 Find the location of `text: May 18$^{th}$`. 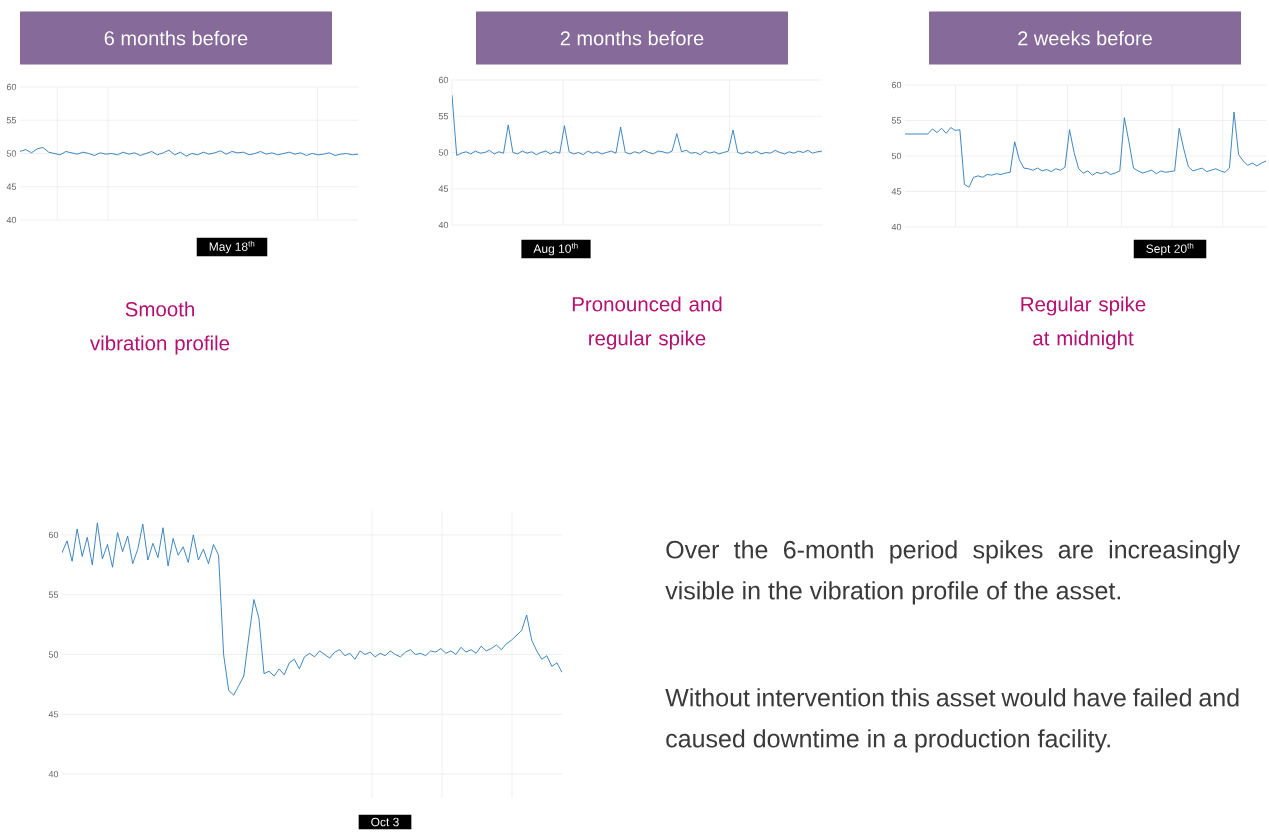

text: May 18$^{th}$ is located at coordinates (232, 247).